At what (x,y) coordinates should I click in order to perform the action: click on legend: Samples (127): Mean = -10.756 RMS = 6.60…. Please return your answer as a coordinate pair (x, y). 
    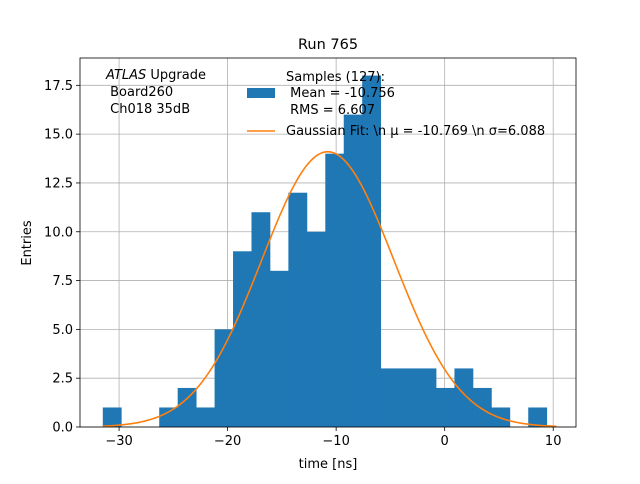
    Looking at the image, I should click on (396, 104).